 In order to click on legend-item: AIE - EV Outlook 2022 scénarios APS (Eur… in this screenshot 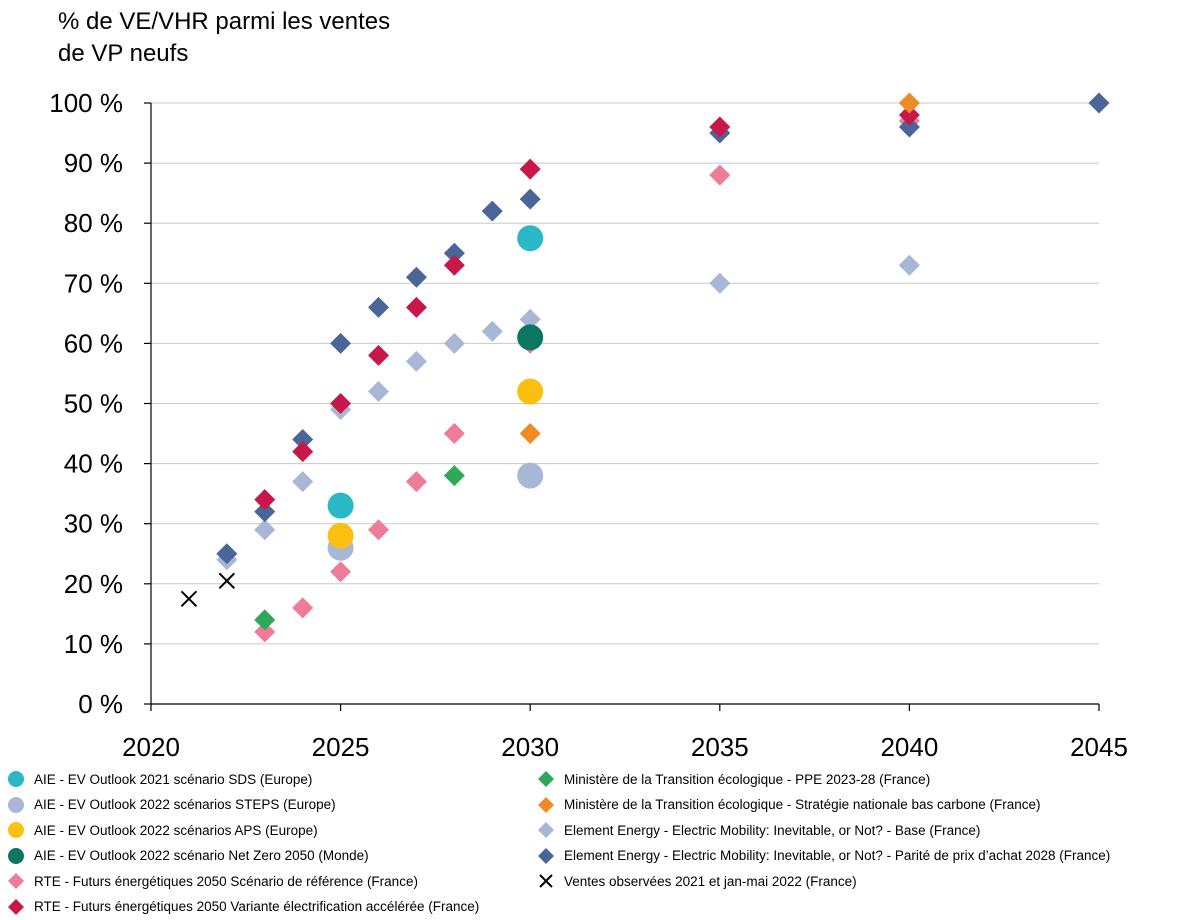, I will do `click(162, 830)`.